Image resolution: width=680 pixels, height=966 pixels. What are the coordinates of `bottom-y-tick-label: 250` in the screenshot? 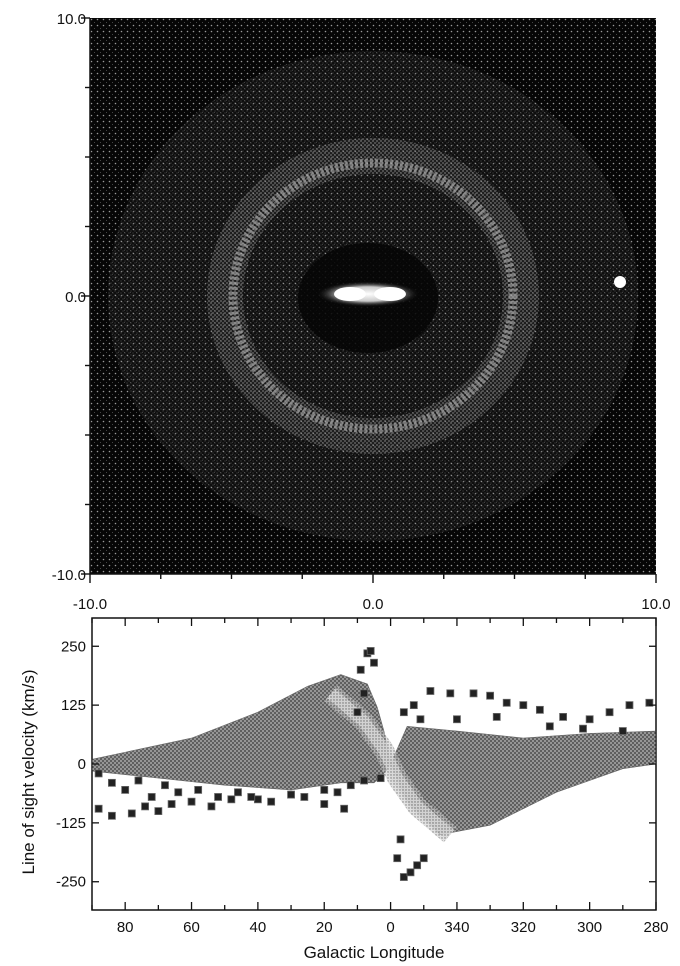 It's located at (73, 646).